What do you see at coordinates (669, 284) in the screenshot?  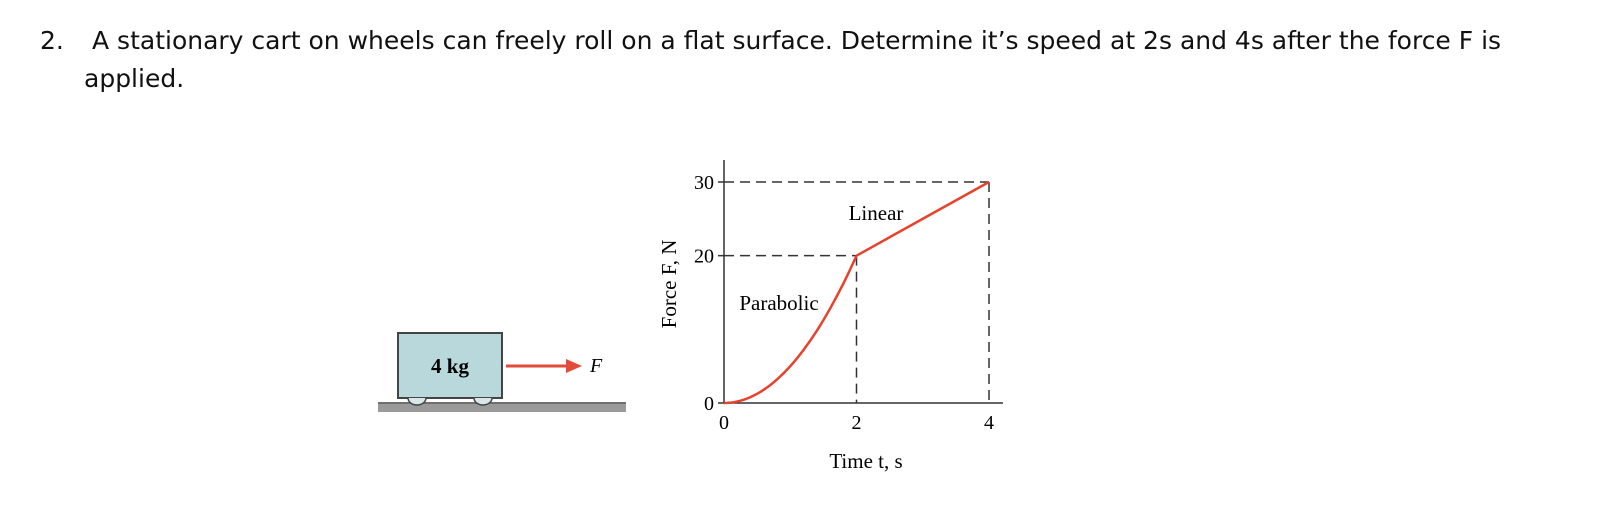 I see `y-axis-label: Force F, N` at bounding box center [669, 284].